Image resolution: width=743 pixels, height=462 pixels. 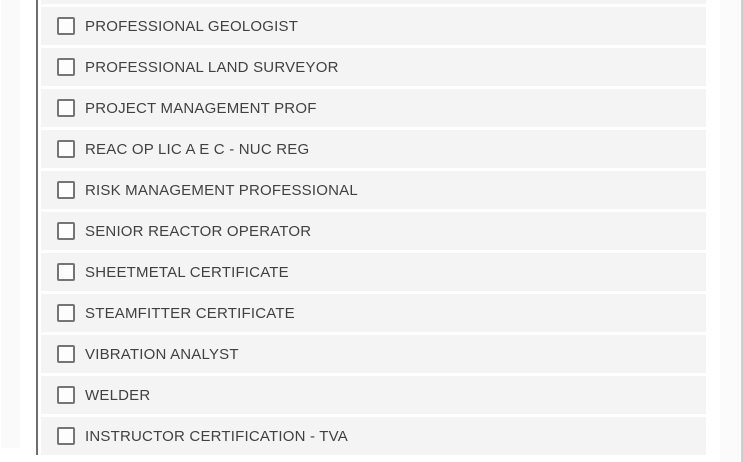 I want to click on certification-label: WELDER, so click(x=118, y=395).